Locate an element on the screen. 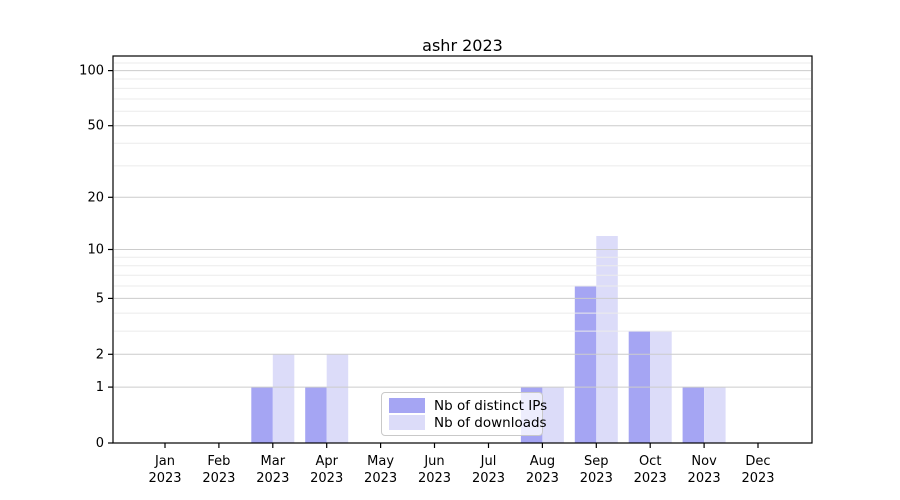  y-tick-label: 2 is located at coordinates (100, 354).